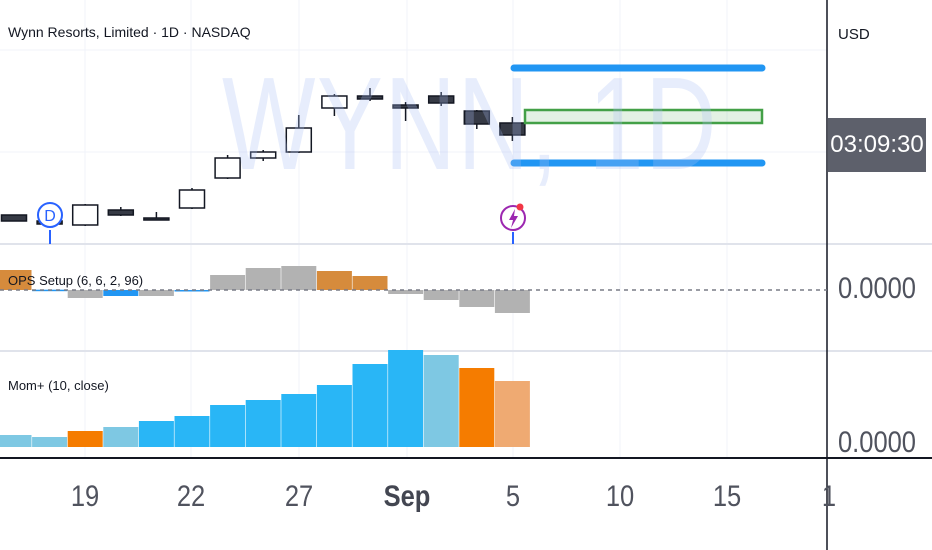 The image size is (932, 550). Describe the element at coordinates (877, 442) in the screenshot. I see `mom-value-label: 0.0000` at that location.